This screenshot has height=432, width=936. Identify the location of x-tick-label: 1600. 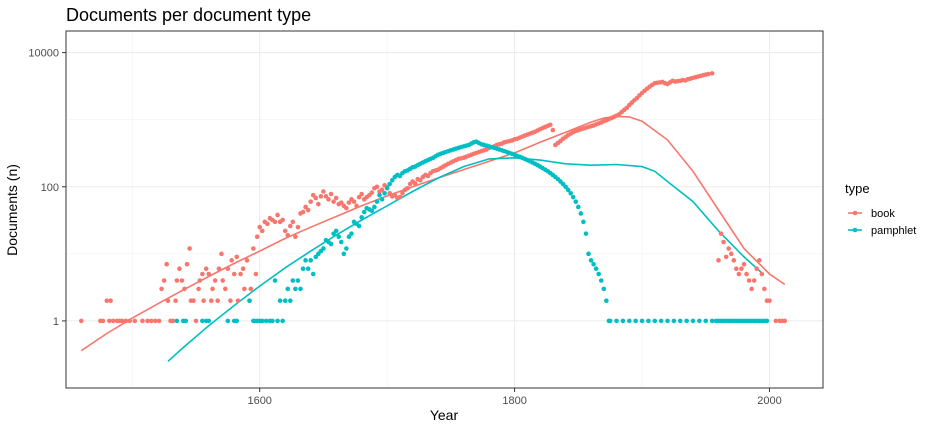
(259, 401).